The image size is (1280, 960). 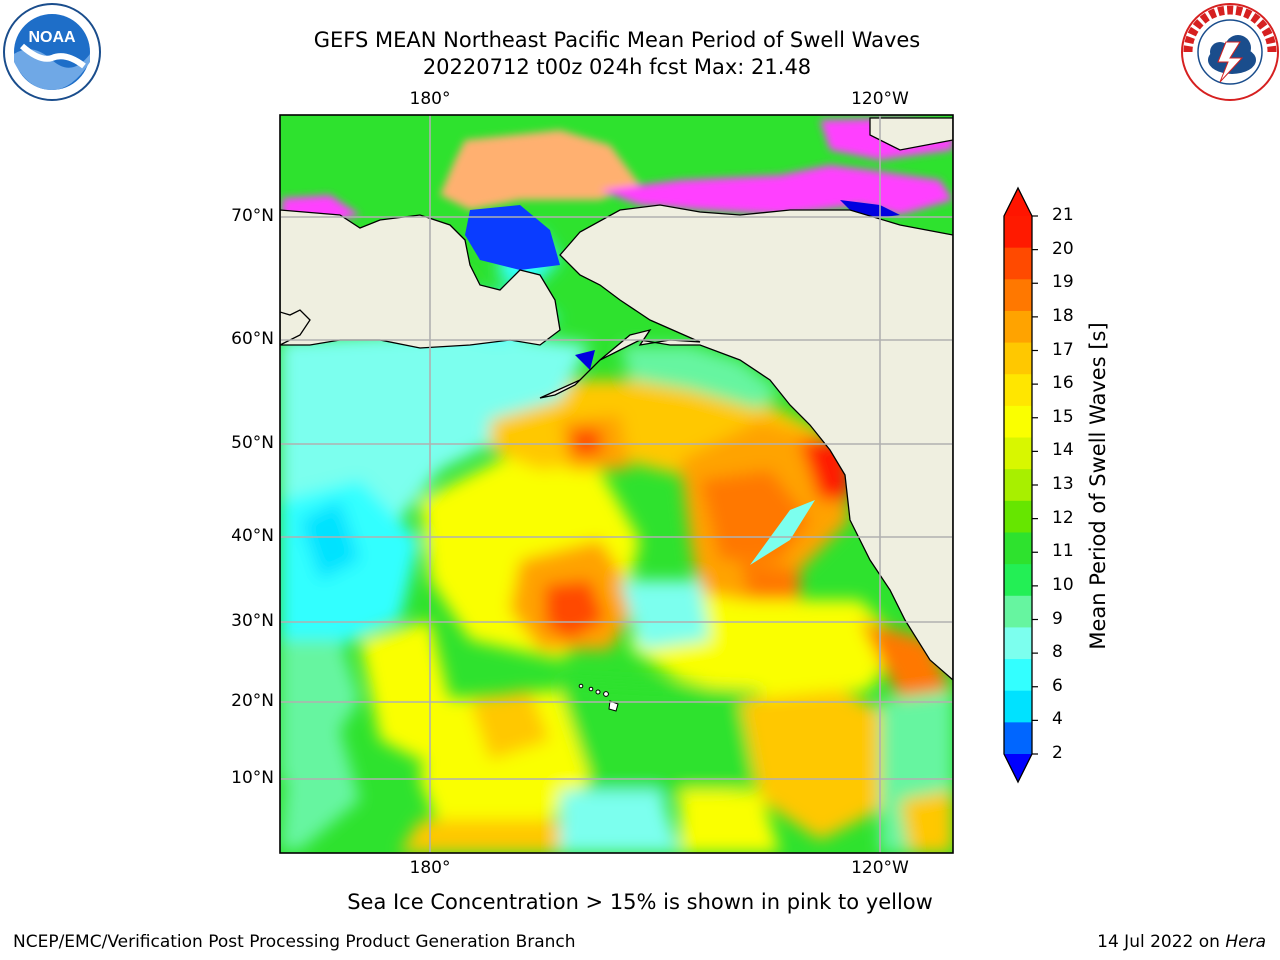 What do you see at coordinates (1063, 383) in the screenshot?
I see `colorbar-tick-label: 16` at bounding box center [1063, 383].